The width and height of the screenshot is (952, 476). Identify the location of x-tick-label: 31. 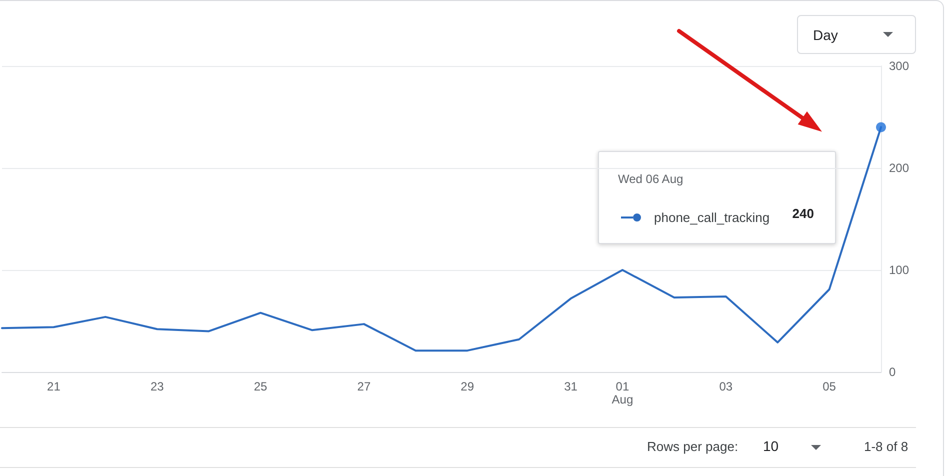
(571, 387).